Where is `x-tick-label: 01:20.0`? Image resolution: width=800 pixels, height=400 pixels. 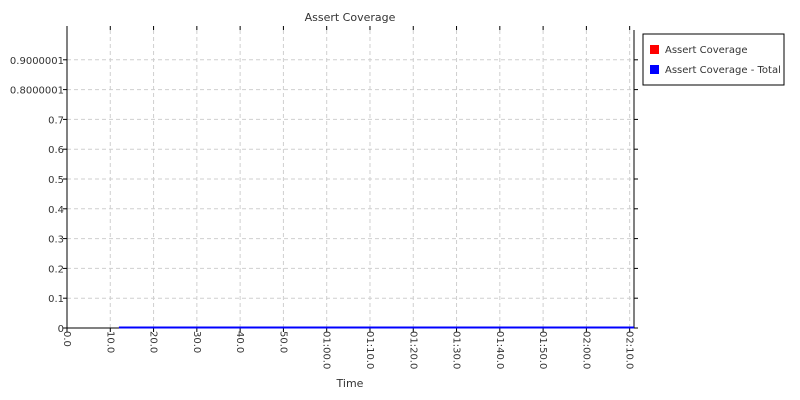 x-tick-label: 01:20.0 is located at coordinates (412, 350).